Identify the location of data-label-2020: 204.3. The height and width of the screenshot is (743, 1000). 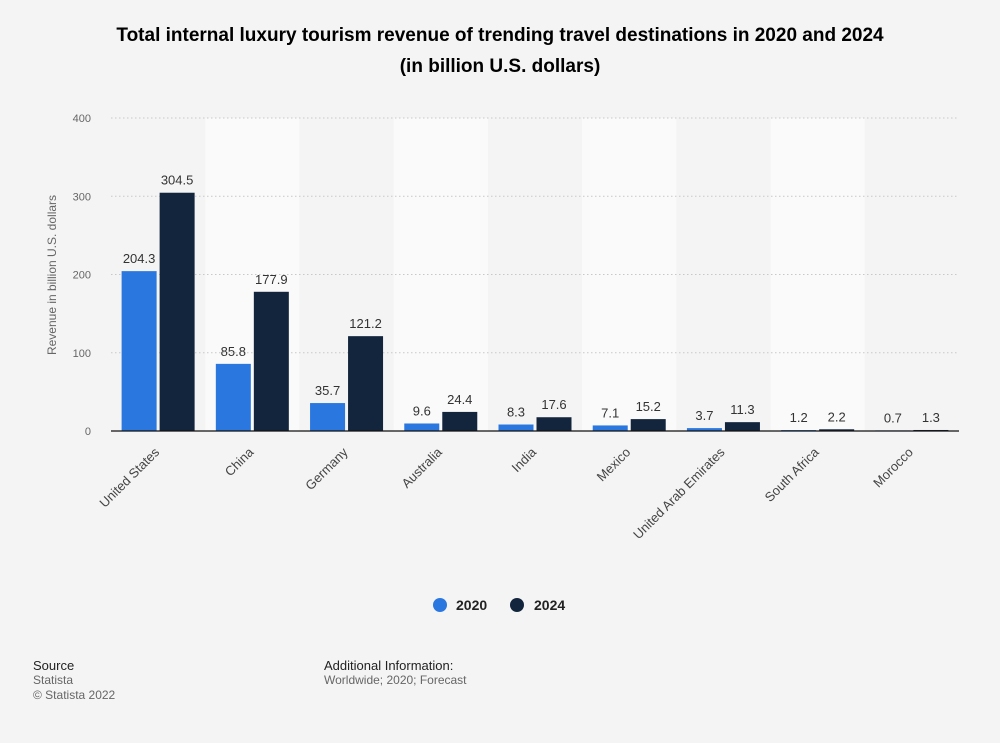
(139, 258).